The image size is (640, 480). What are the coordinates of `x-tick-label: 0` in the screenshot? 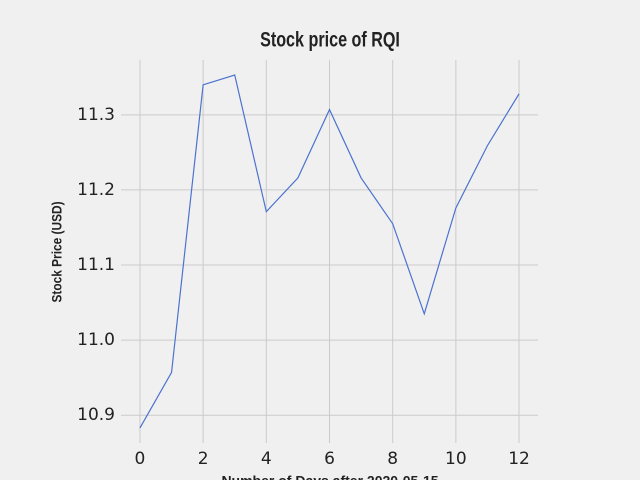 It's located at (140, 459).